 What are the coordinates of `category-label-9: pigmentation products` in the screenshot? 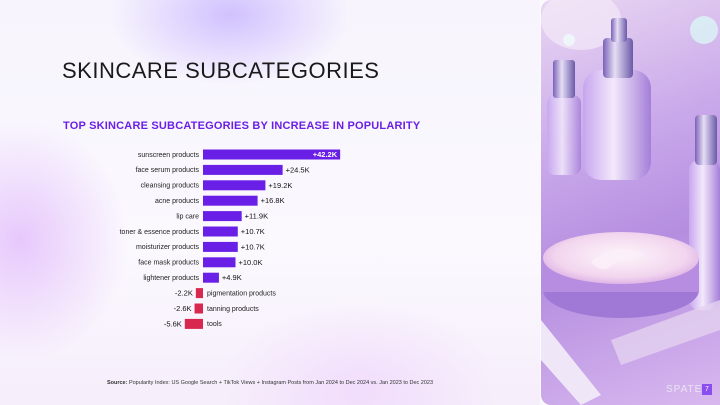 It's located at (241, 293).